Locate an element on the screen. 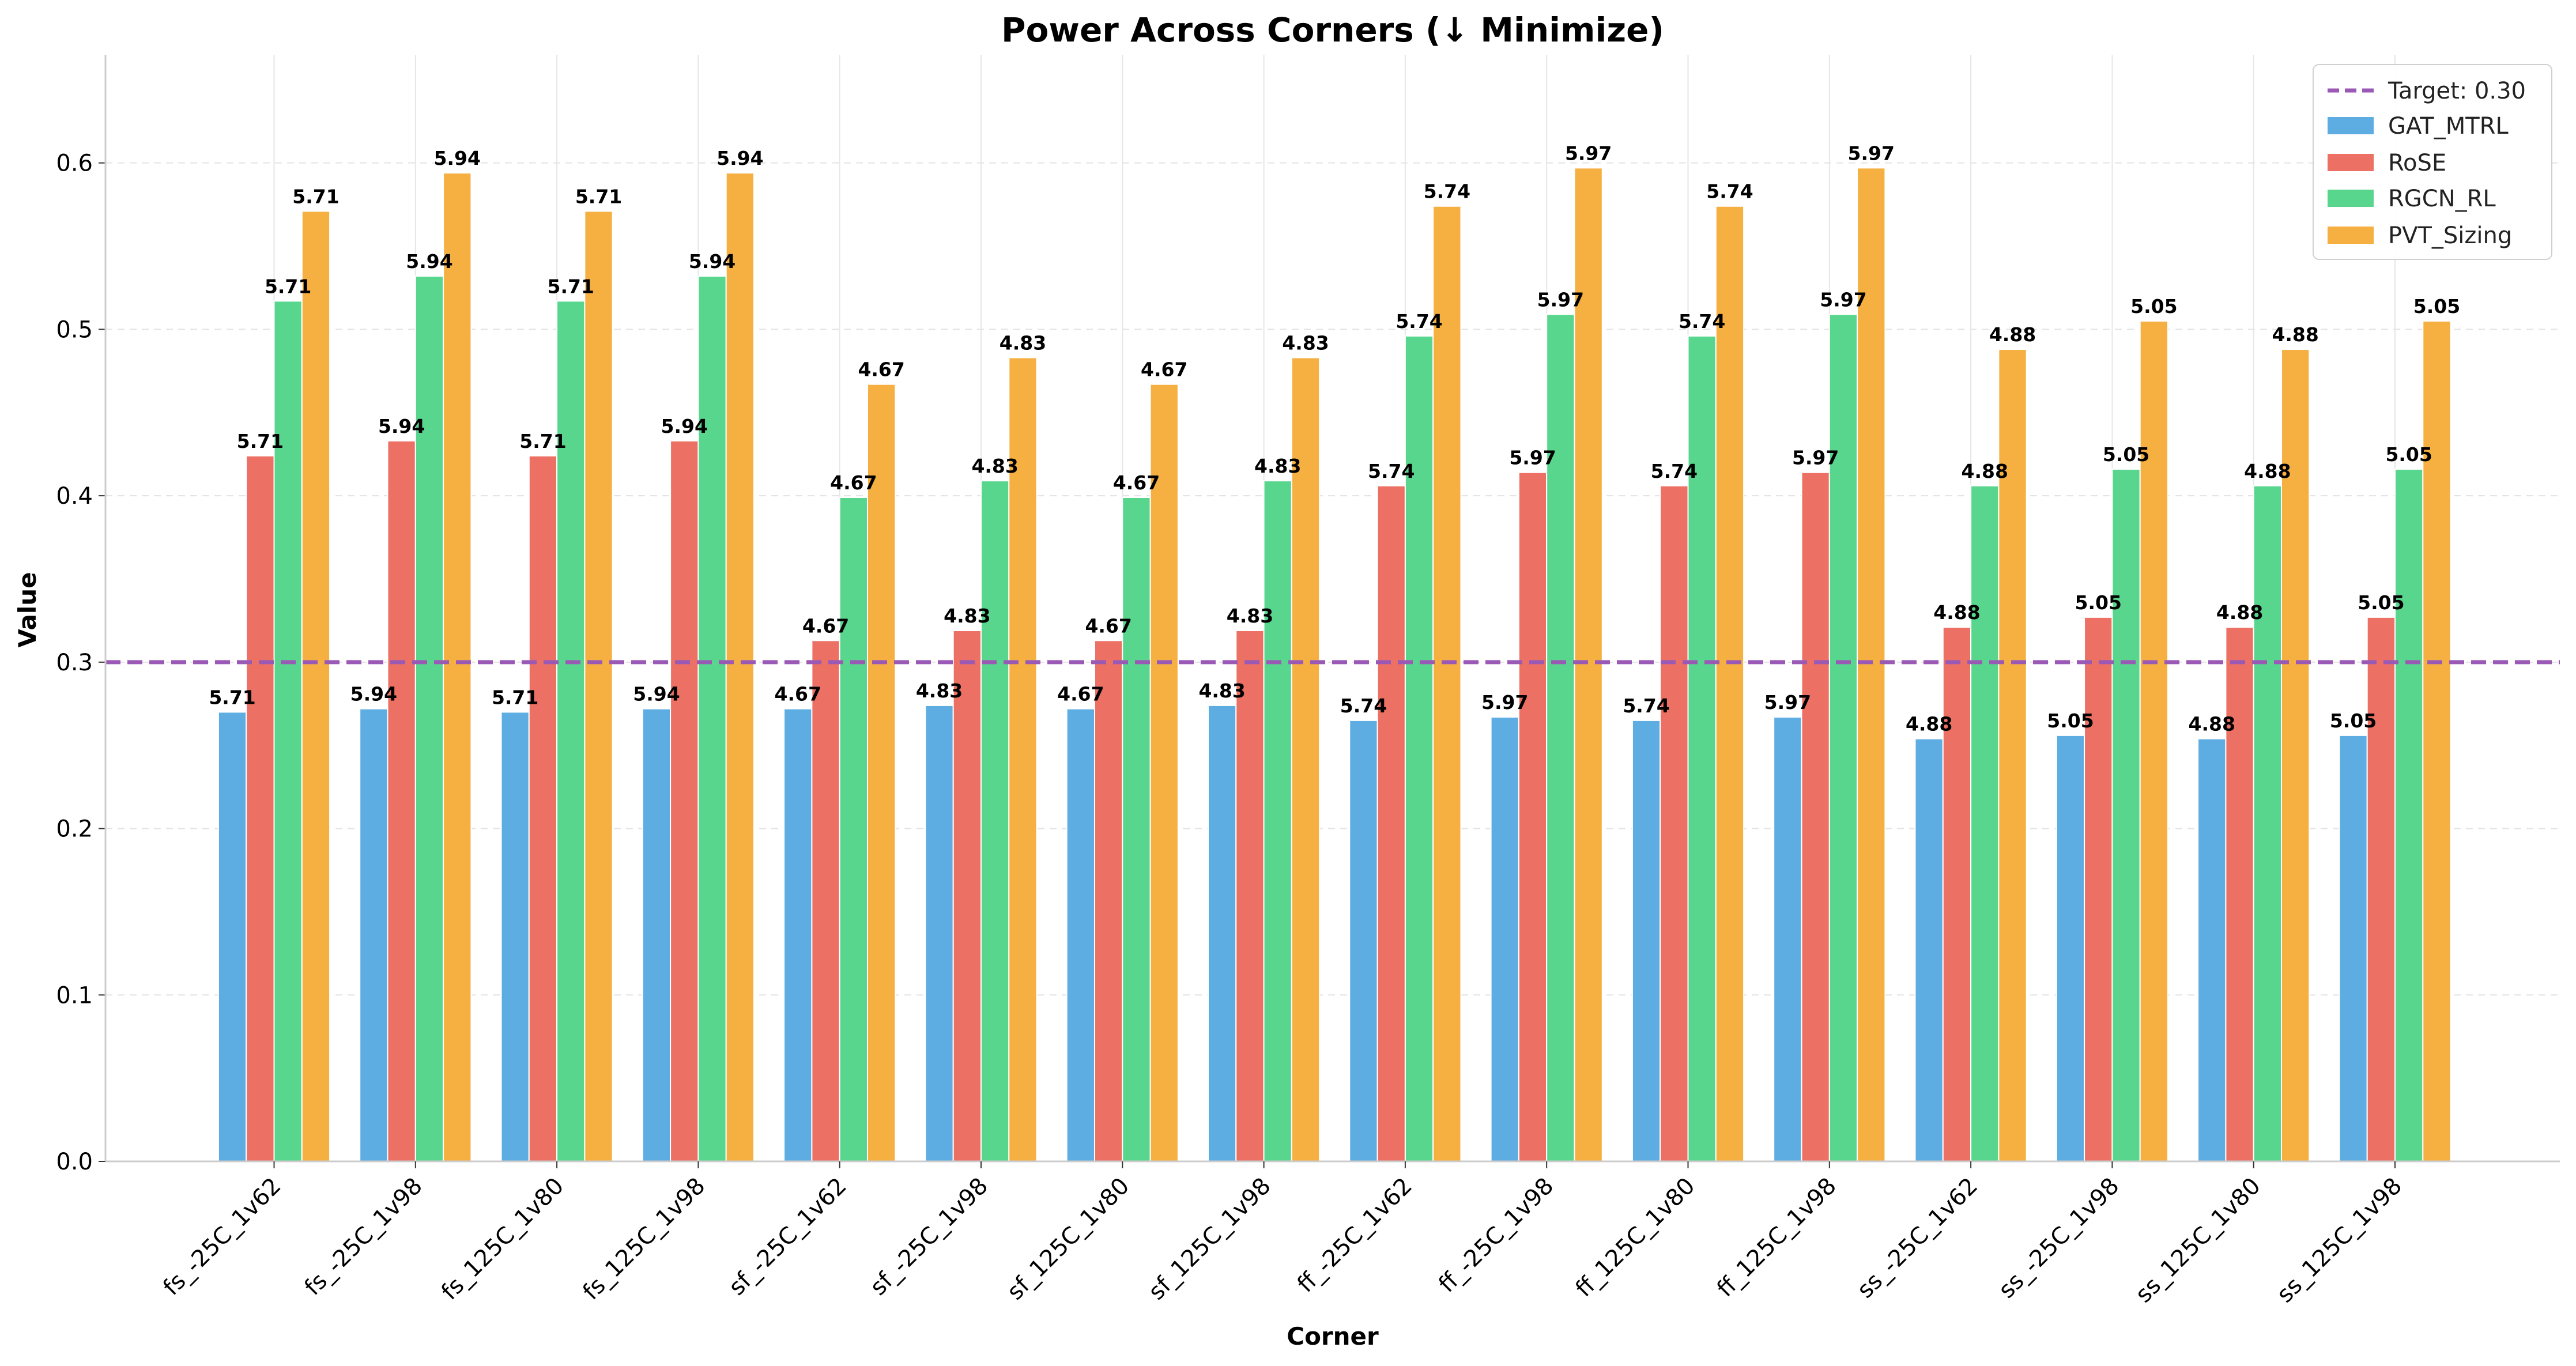 Image resolution: width=2576 pixels, height=1366 pixels. x-tick-label: fs_-25C_1v62 is located at coordinates (222, 1237).